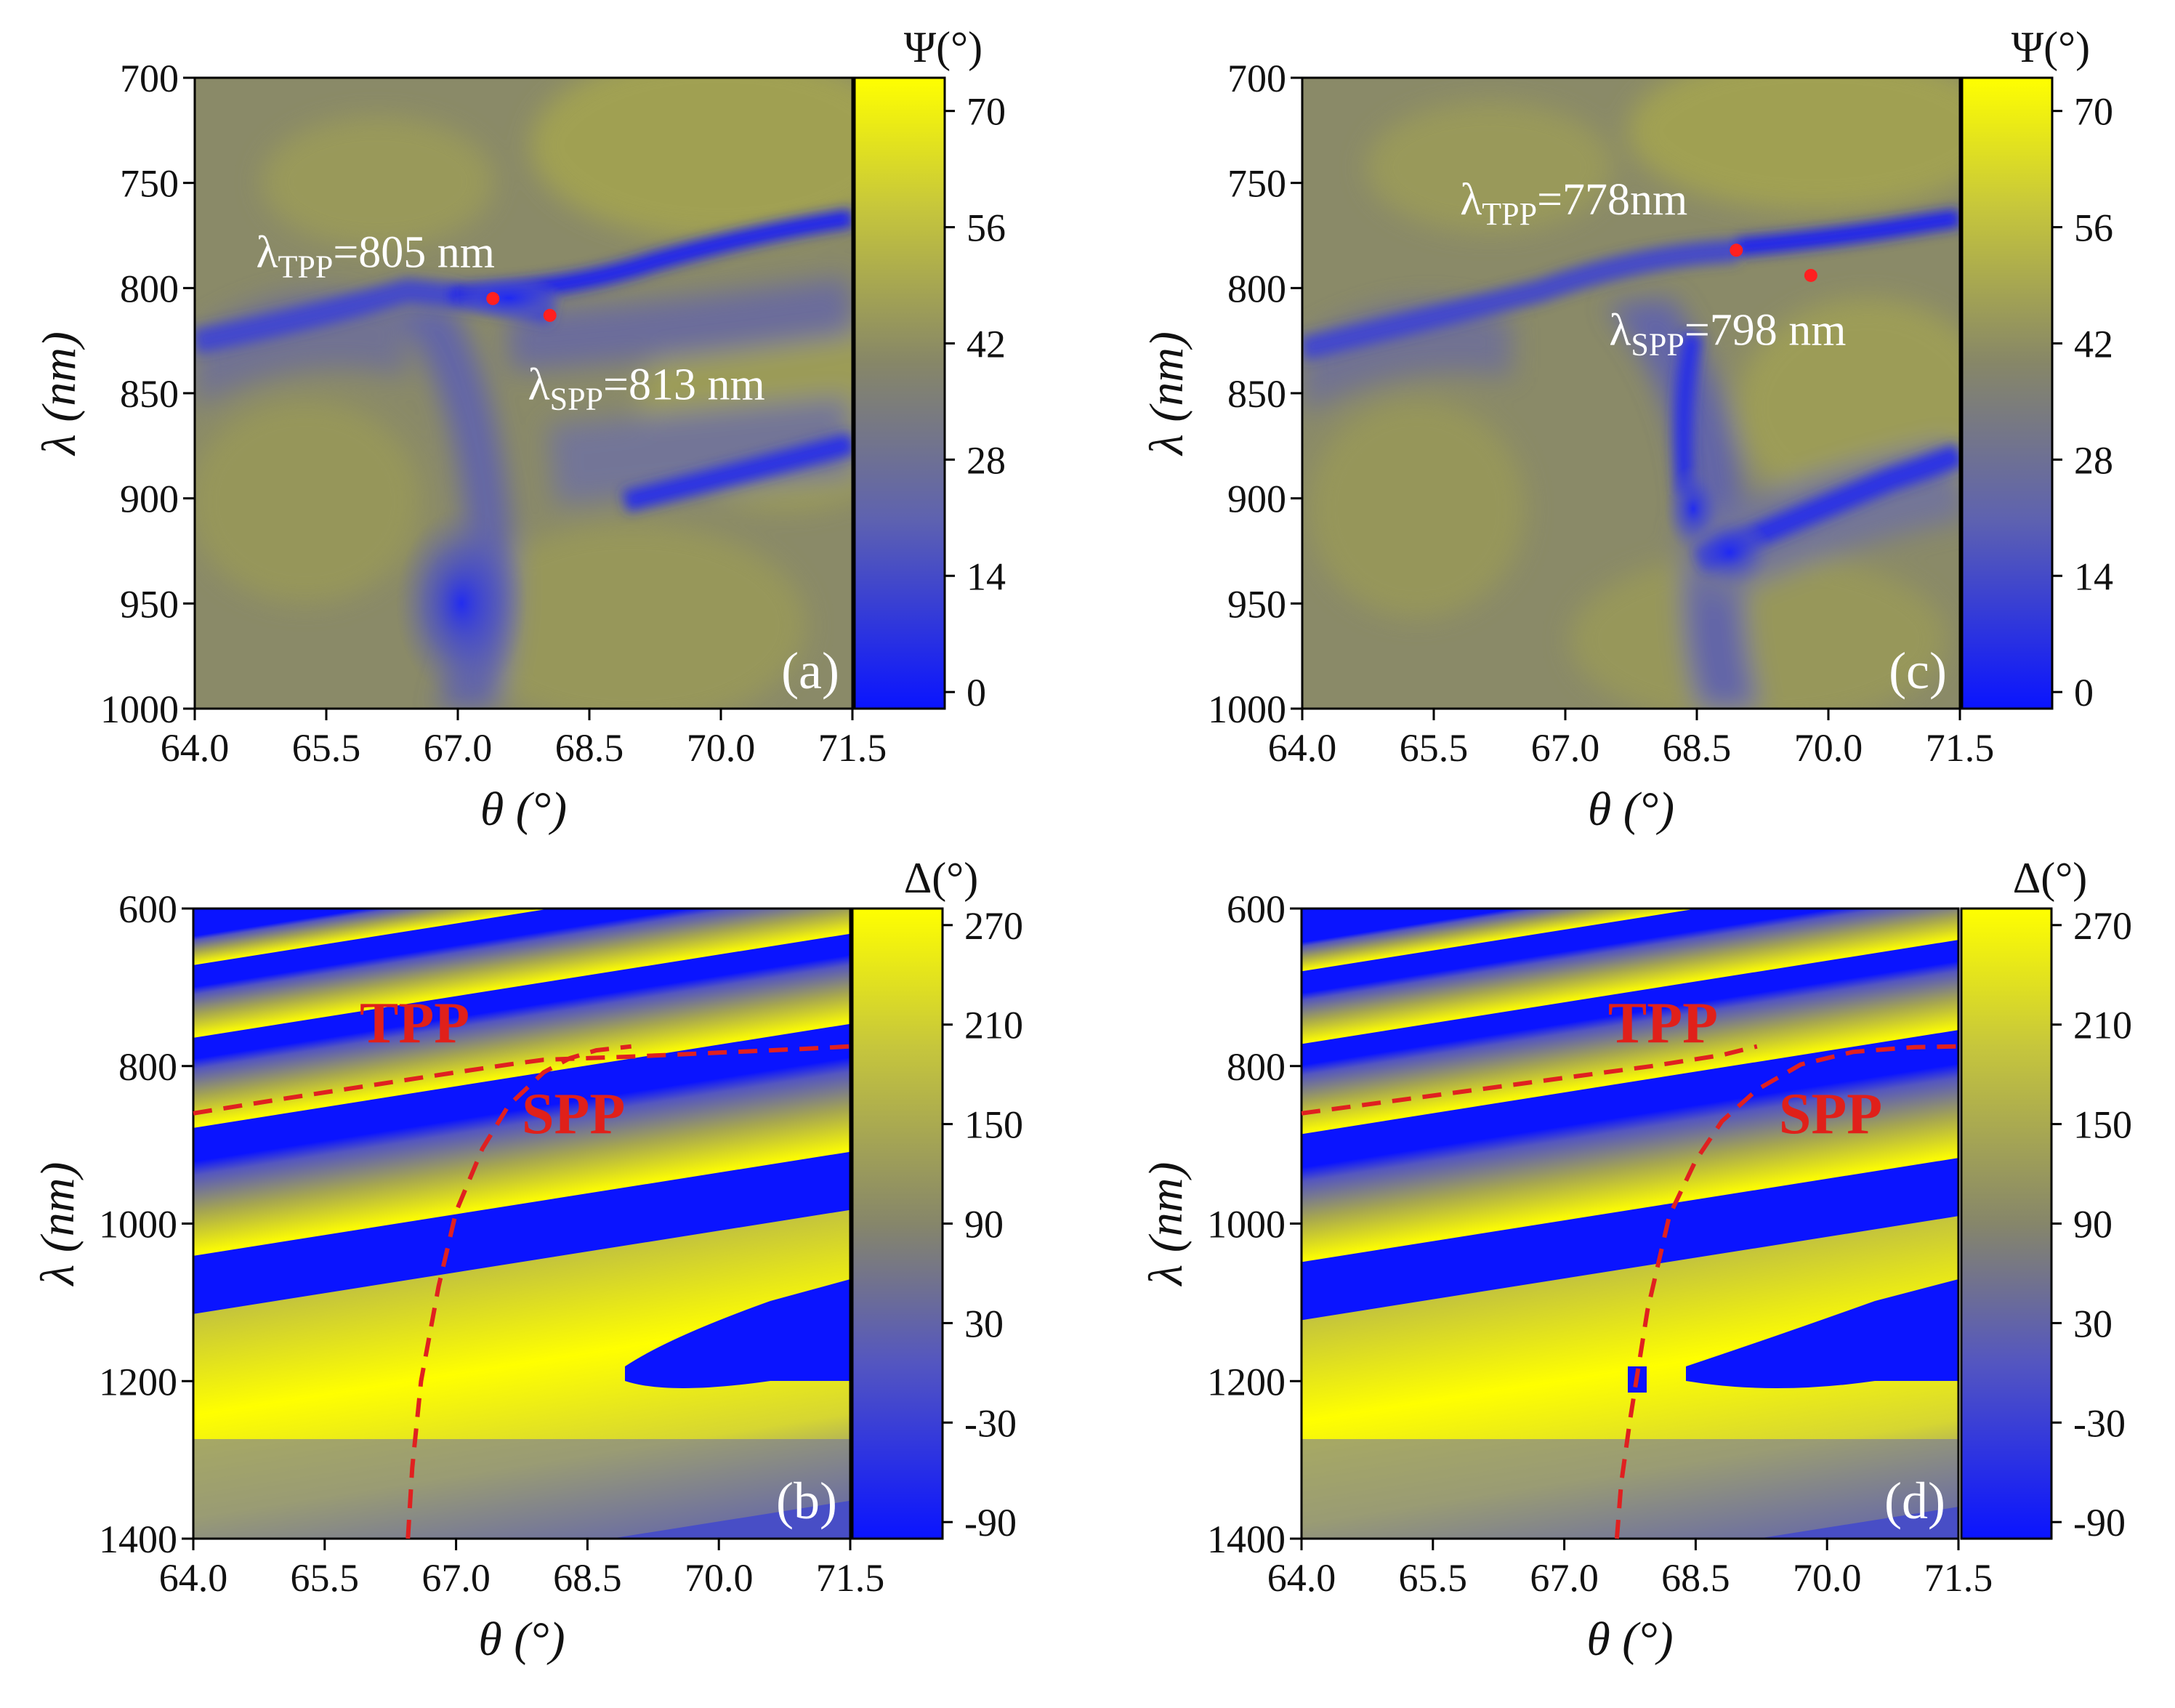 The width and height of the screenshot is (2175, 1708). What do you see at coordinates (984, 1224) in the screenshot?
I see `colorbar-tick-label: 90` at bounding box center [984, 1224].